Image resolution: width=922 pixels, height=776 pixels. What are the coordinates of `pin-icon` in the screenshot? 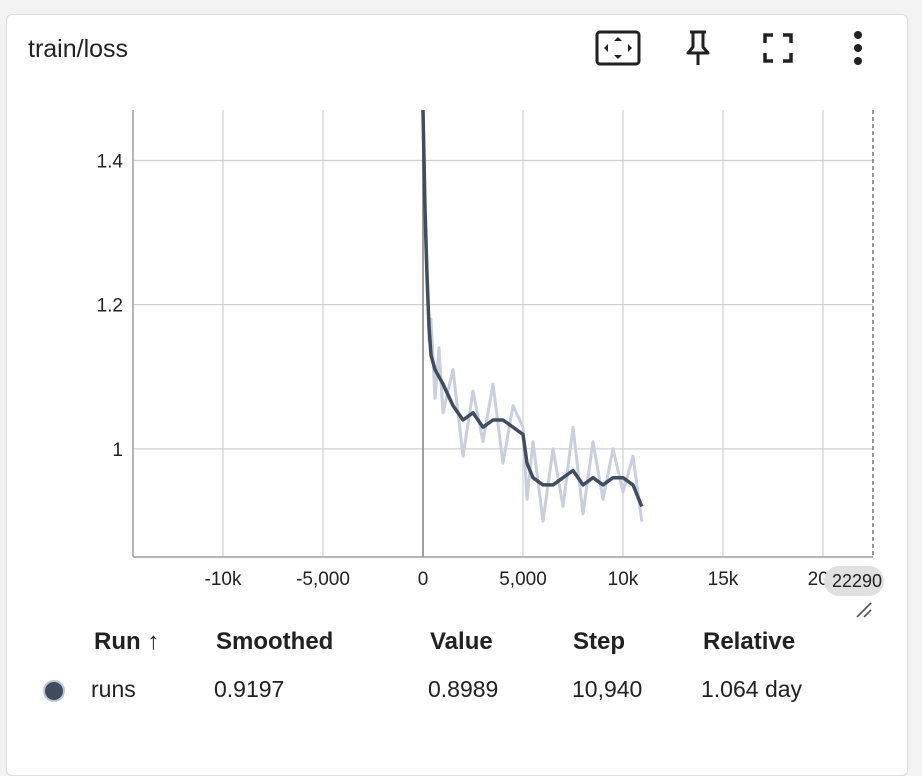 It's located at (698, 47).